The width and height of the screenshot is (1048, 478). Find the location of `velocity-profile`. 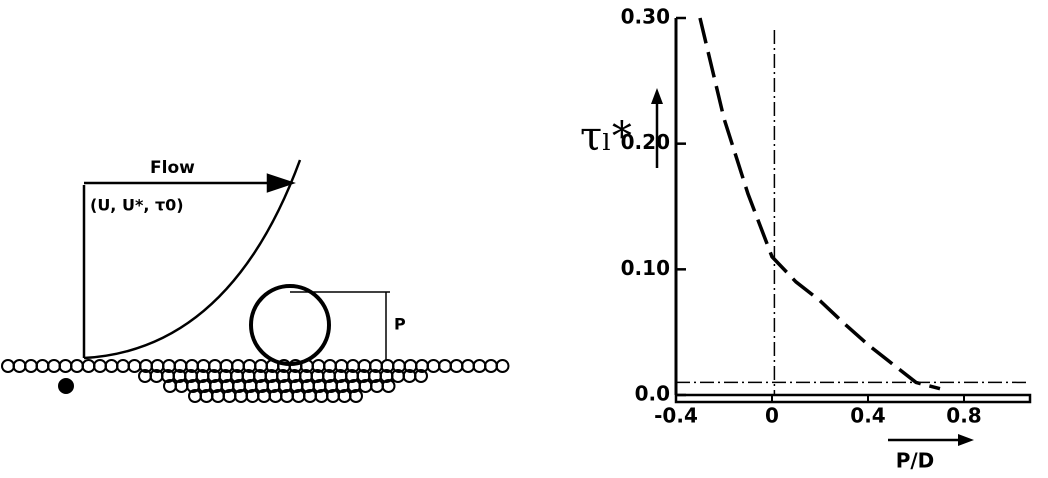

velocity-profile is located at coordinates (192, 259).